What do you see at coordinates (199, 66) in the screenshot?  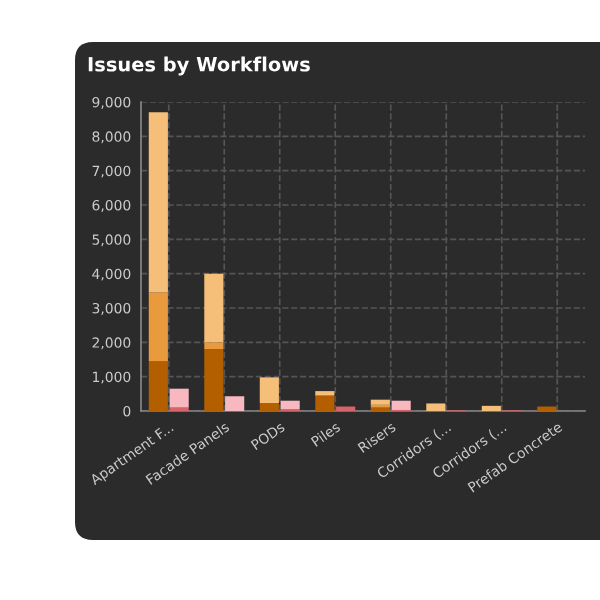 I see `chart-title: Issues by Workflows` at bounding box center [199, 66].